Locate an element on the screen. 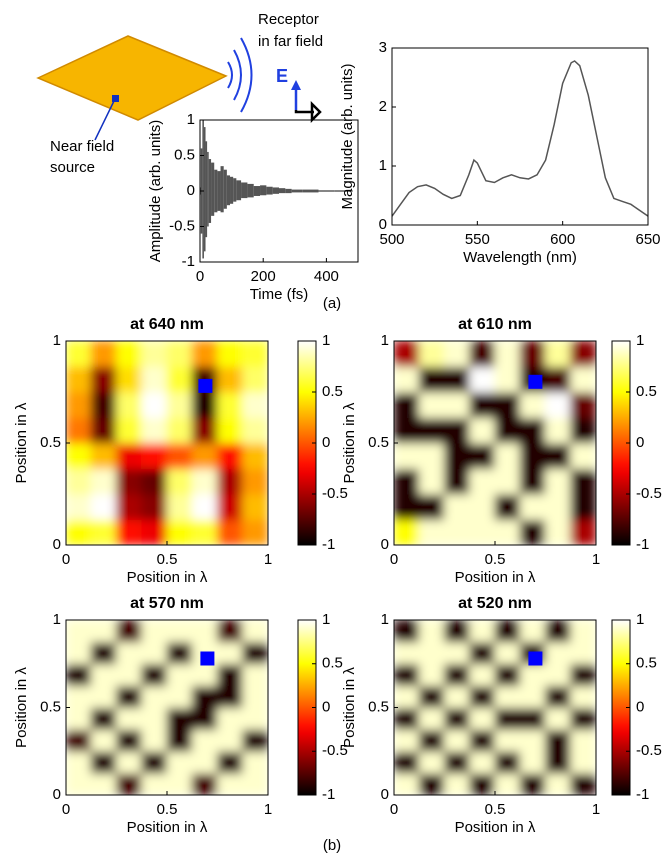  x-tick-label: 0.5 is located at coordinates (167, 809).